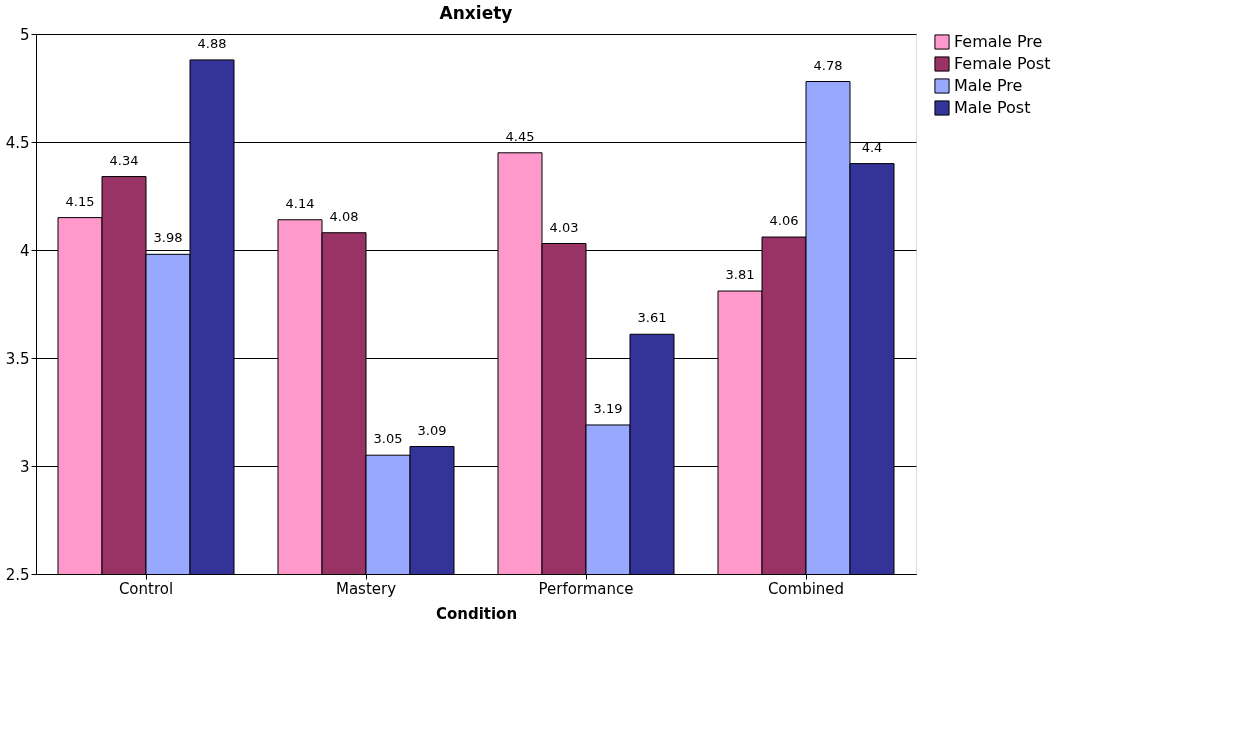 This screenshot has width=1239, height=730. I want to click on x-tick-label: Control, so click(146, 588).